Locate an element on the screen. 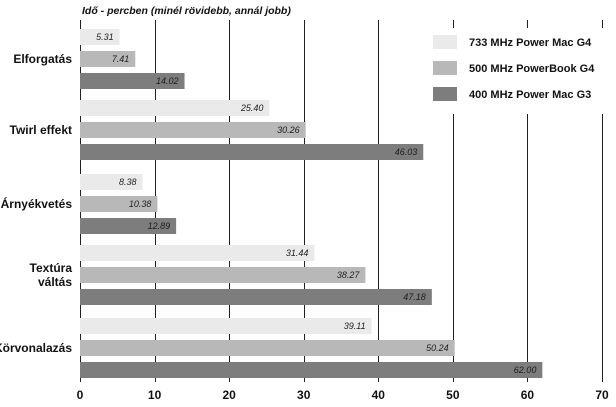 The width and height of the screenshot is (616, 407). bar-value-label: 46.03 is located at coordinates (406, 152).